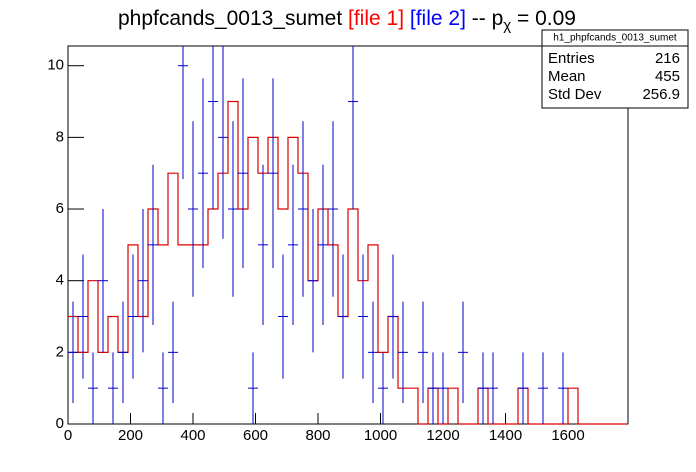  What do you see at coordinates (567, 435) in the screenshot?
I see `x-tick-label: 1600` at bounding box center [567, 435].